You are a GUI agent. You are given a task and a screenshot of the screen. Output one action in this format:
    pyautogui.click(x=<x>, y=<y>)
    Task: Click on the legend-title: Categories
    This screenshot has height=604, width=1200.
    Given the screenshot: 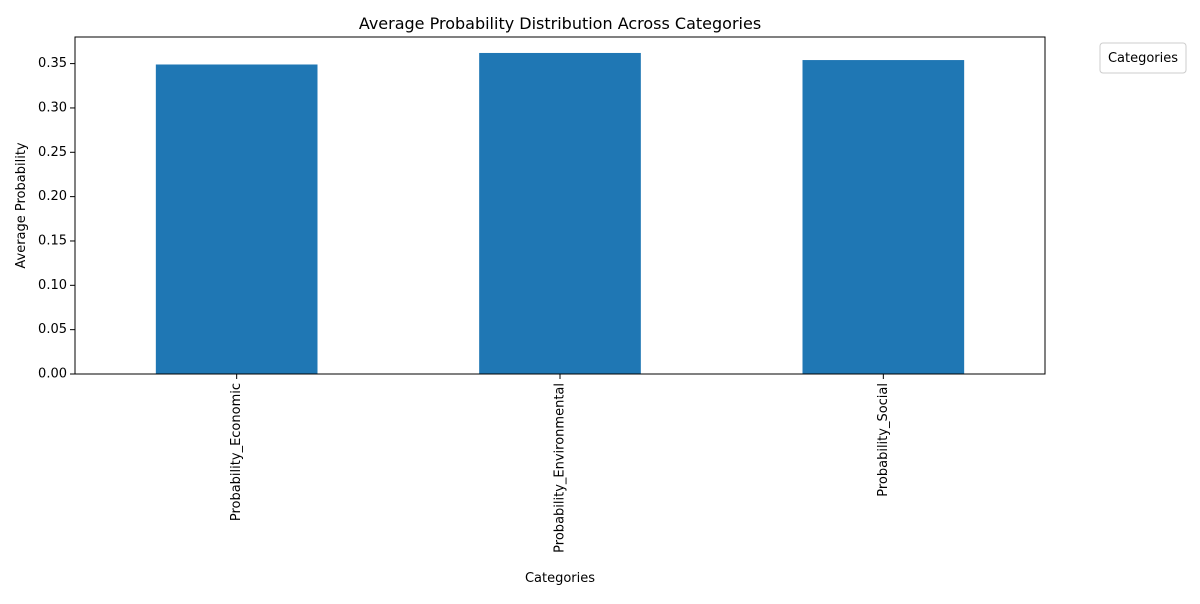 What is the action you would take?
    pyautogui.click(x=1143, y=58)
    